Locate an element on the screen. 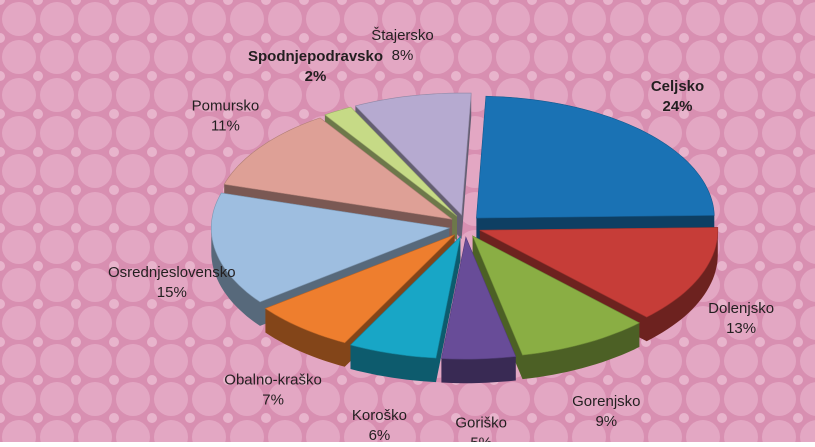 Image resolution: width=815 pixels, height=447 pixels. value-label: 9% is located at coordinates (606, 421).